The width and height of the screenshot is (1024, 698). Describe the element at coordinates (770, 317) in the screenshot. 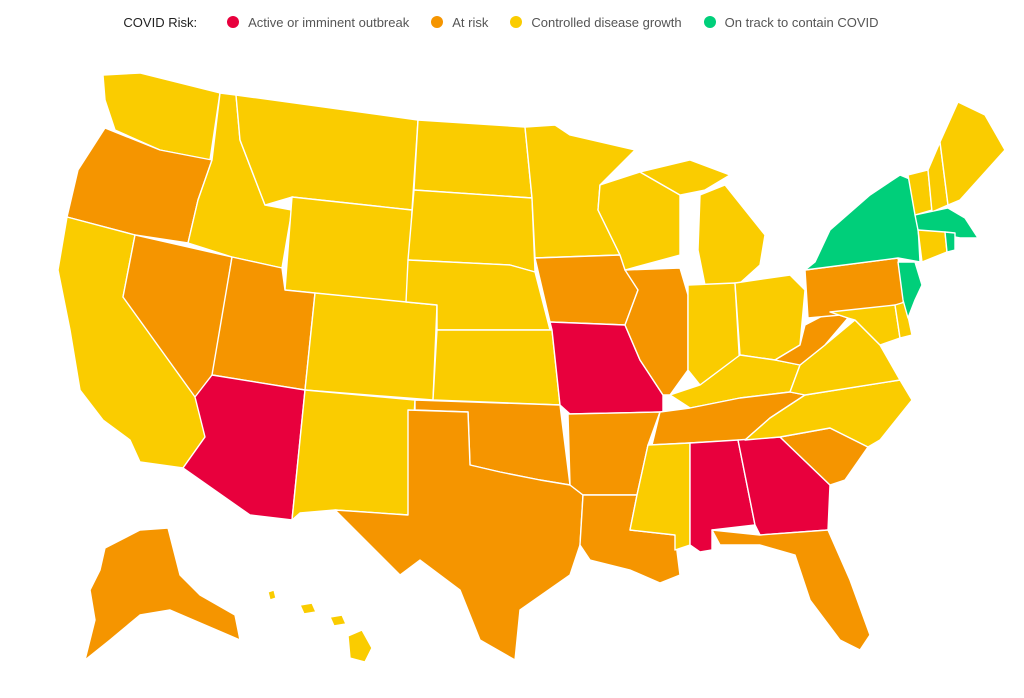

I see `state-oh` at that location.